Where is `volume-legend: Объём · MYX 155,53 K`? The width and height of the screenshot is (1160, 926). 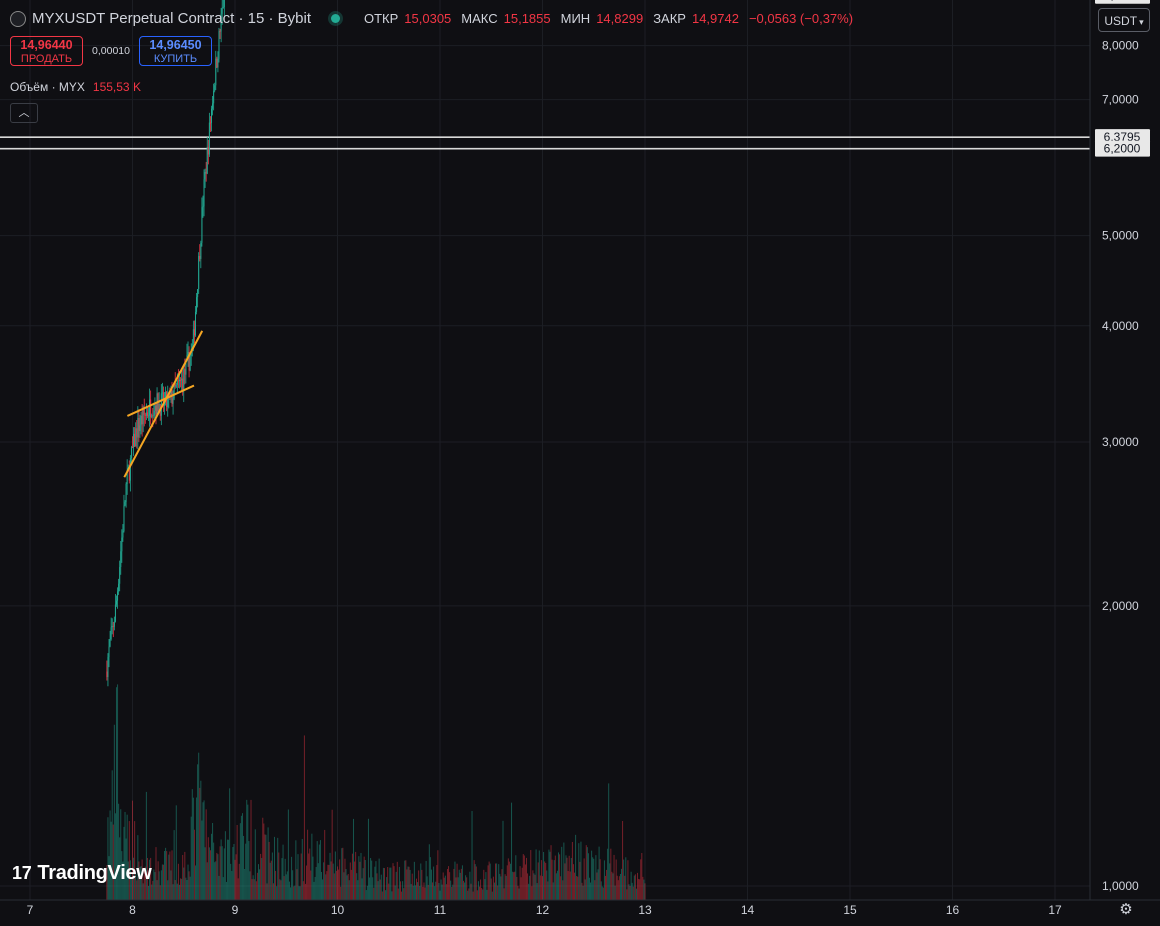 volume-legend: Объём · MYX 155,53 K is located at coordinates (75, 87).